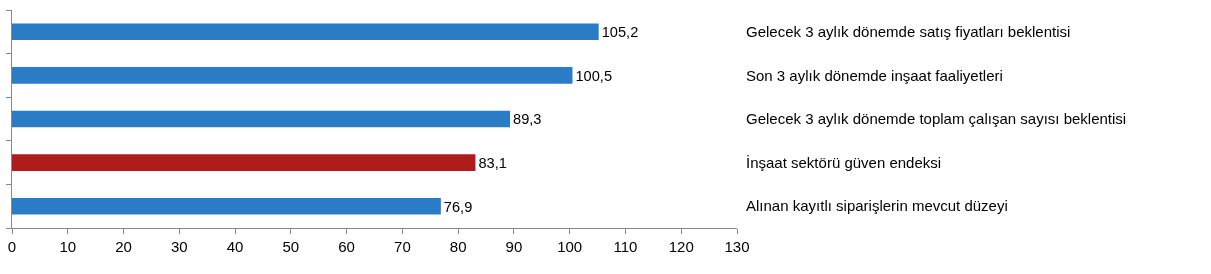 The image size is (1211, 274). What do you see at coordinates (492, 162) in the screenshot?
I see `data-label: 83,1` at bounding box center [492, 162].